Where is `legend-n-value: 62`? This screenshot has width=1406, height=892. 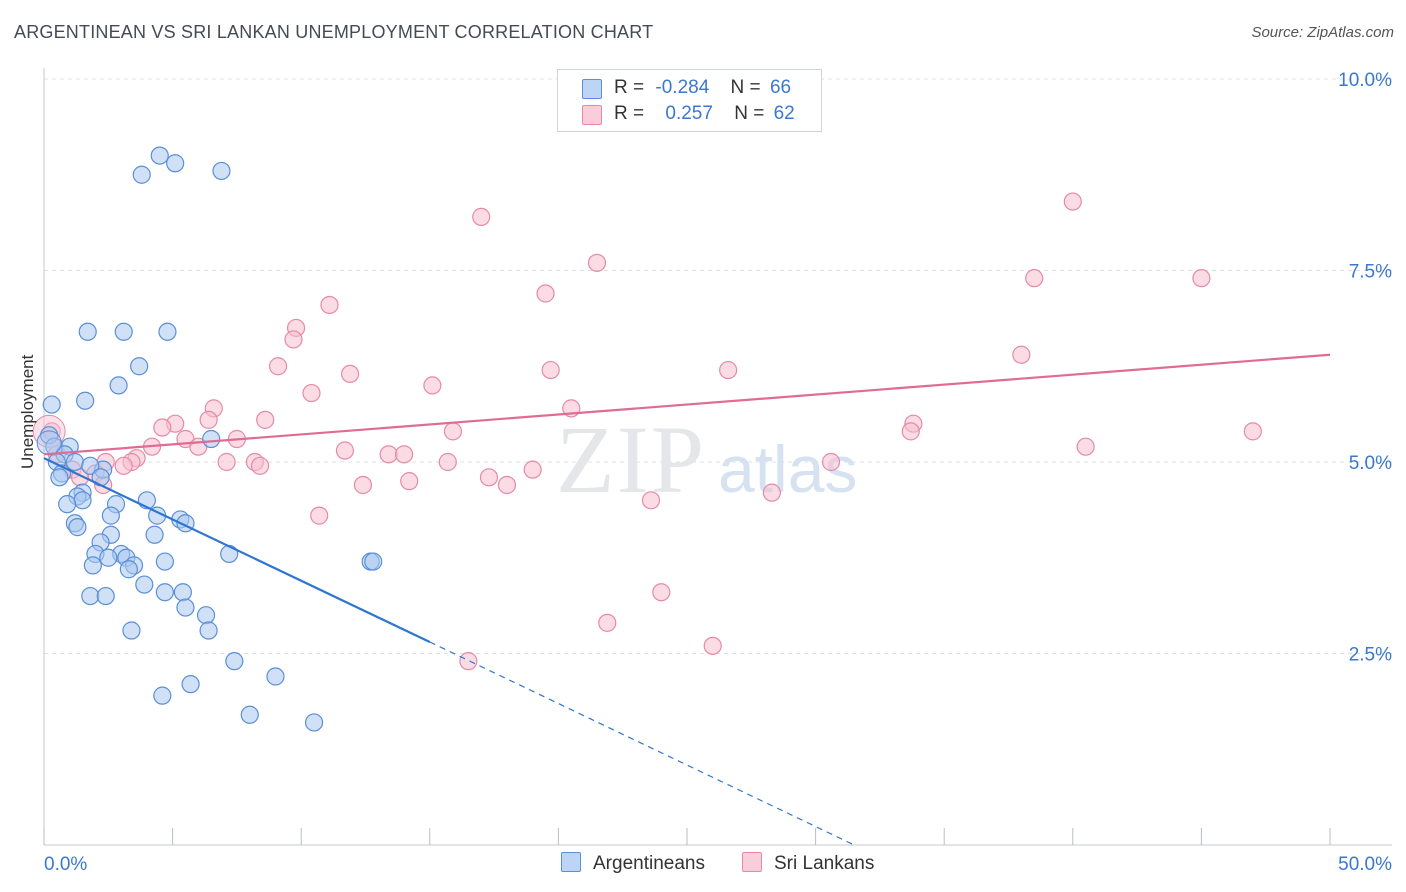
legend-n-value: 62 is located at coordinates (784, 113).